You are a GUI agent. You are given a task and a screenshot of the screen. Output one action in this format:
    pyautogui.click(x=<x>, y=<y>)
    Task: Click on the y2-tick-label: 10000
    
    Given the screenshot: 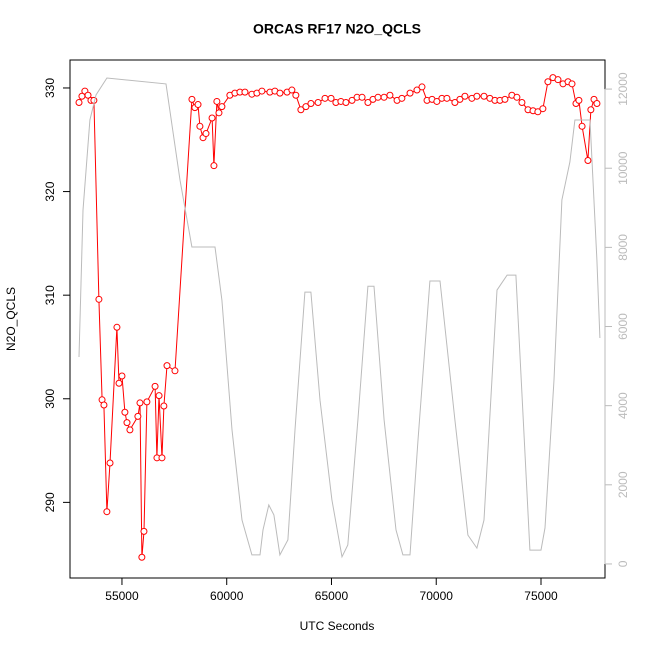 What is the action you would take?
    pyautogui.click(x=623, y=168)
    